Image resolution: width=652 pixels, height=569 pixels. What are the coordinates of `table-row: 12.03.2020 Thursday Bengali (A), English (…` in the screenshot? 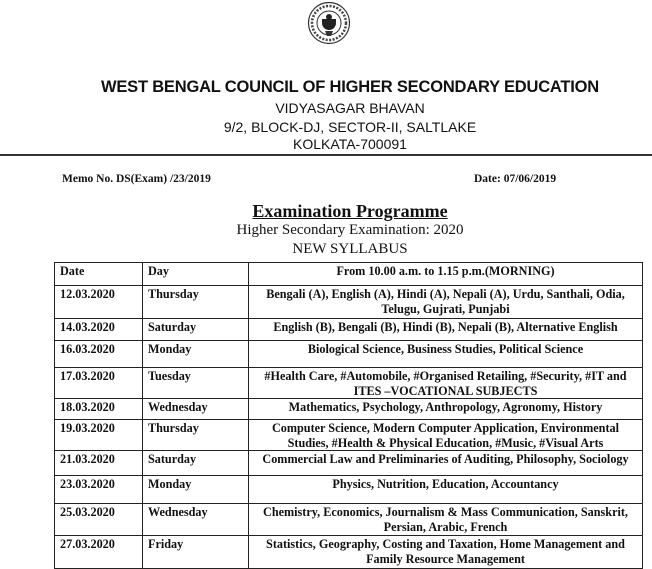 It's located at (348, 302).